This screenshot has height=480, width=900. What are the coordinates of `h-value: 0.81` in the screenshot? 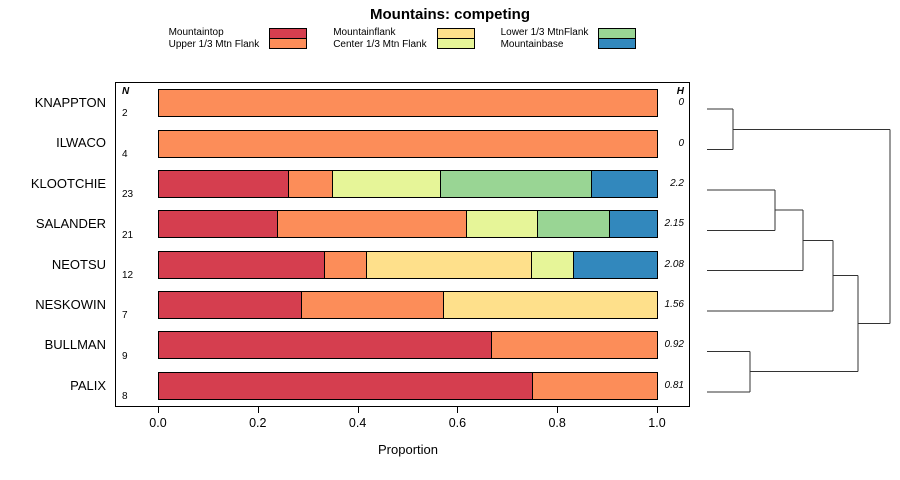 It's located at (674, 385).